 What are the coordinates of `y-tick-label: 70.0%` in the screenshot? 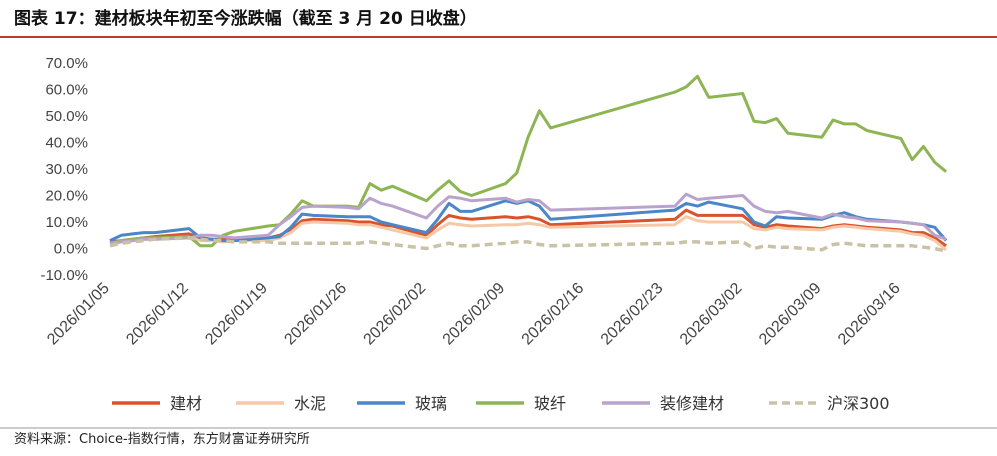 It's located at (66, 63).